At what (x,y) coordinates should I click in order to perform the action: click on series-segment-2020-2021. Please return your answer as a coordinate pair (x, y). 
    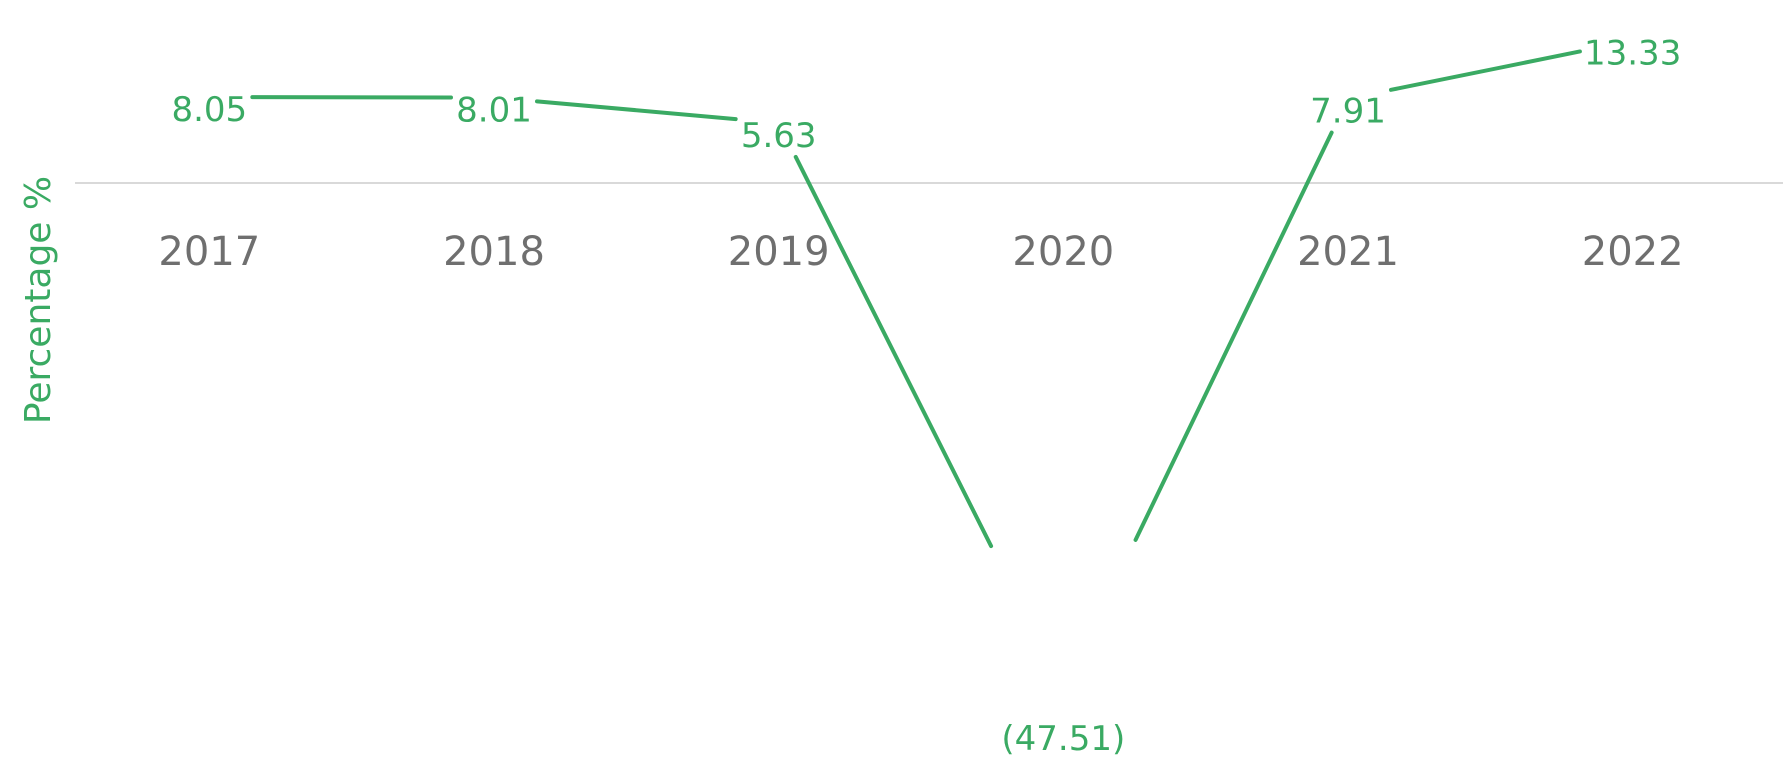
    Looking at the image, I should click on (1233, 336).